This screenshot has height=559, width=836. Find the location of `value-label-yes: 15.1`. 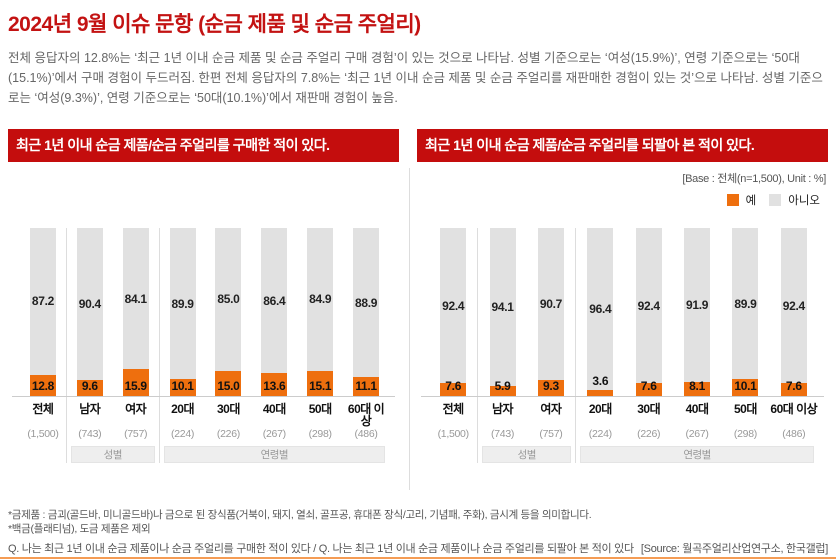

value-label-yes: 15.1 is located at coordinates (320, 386).